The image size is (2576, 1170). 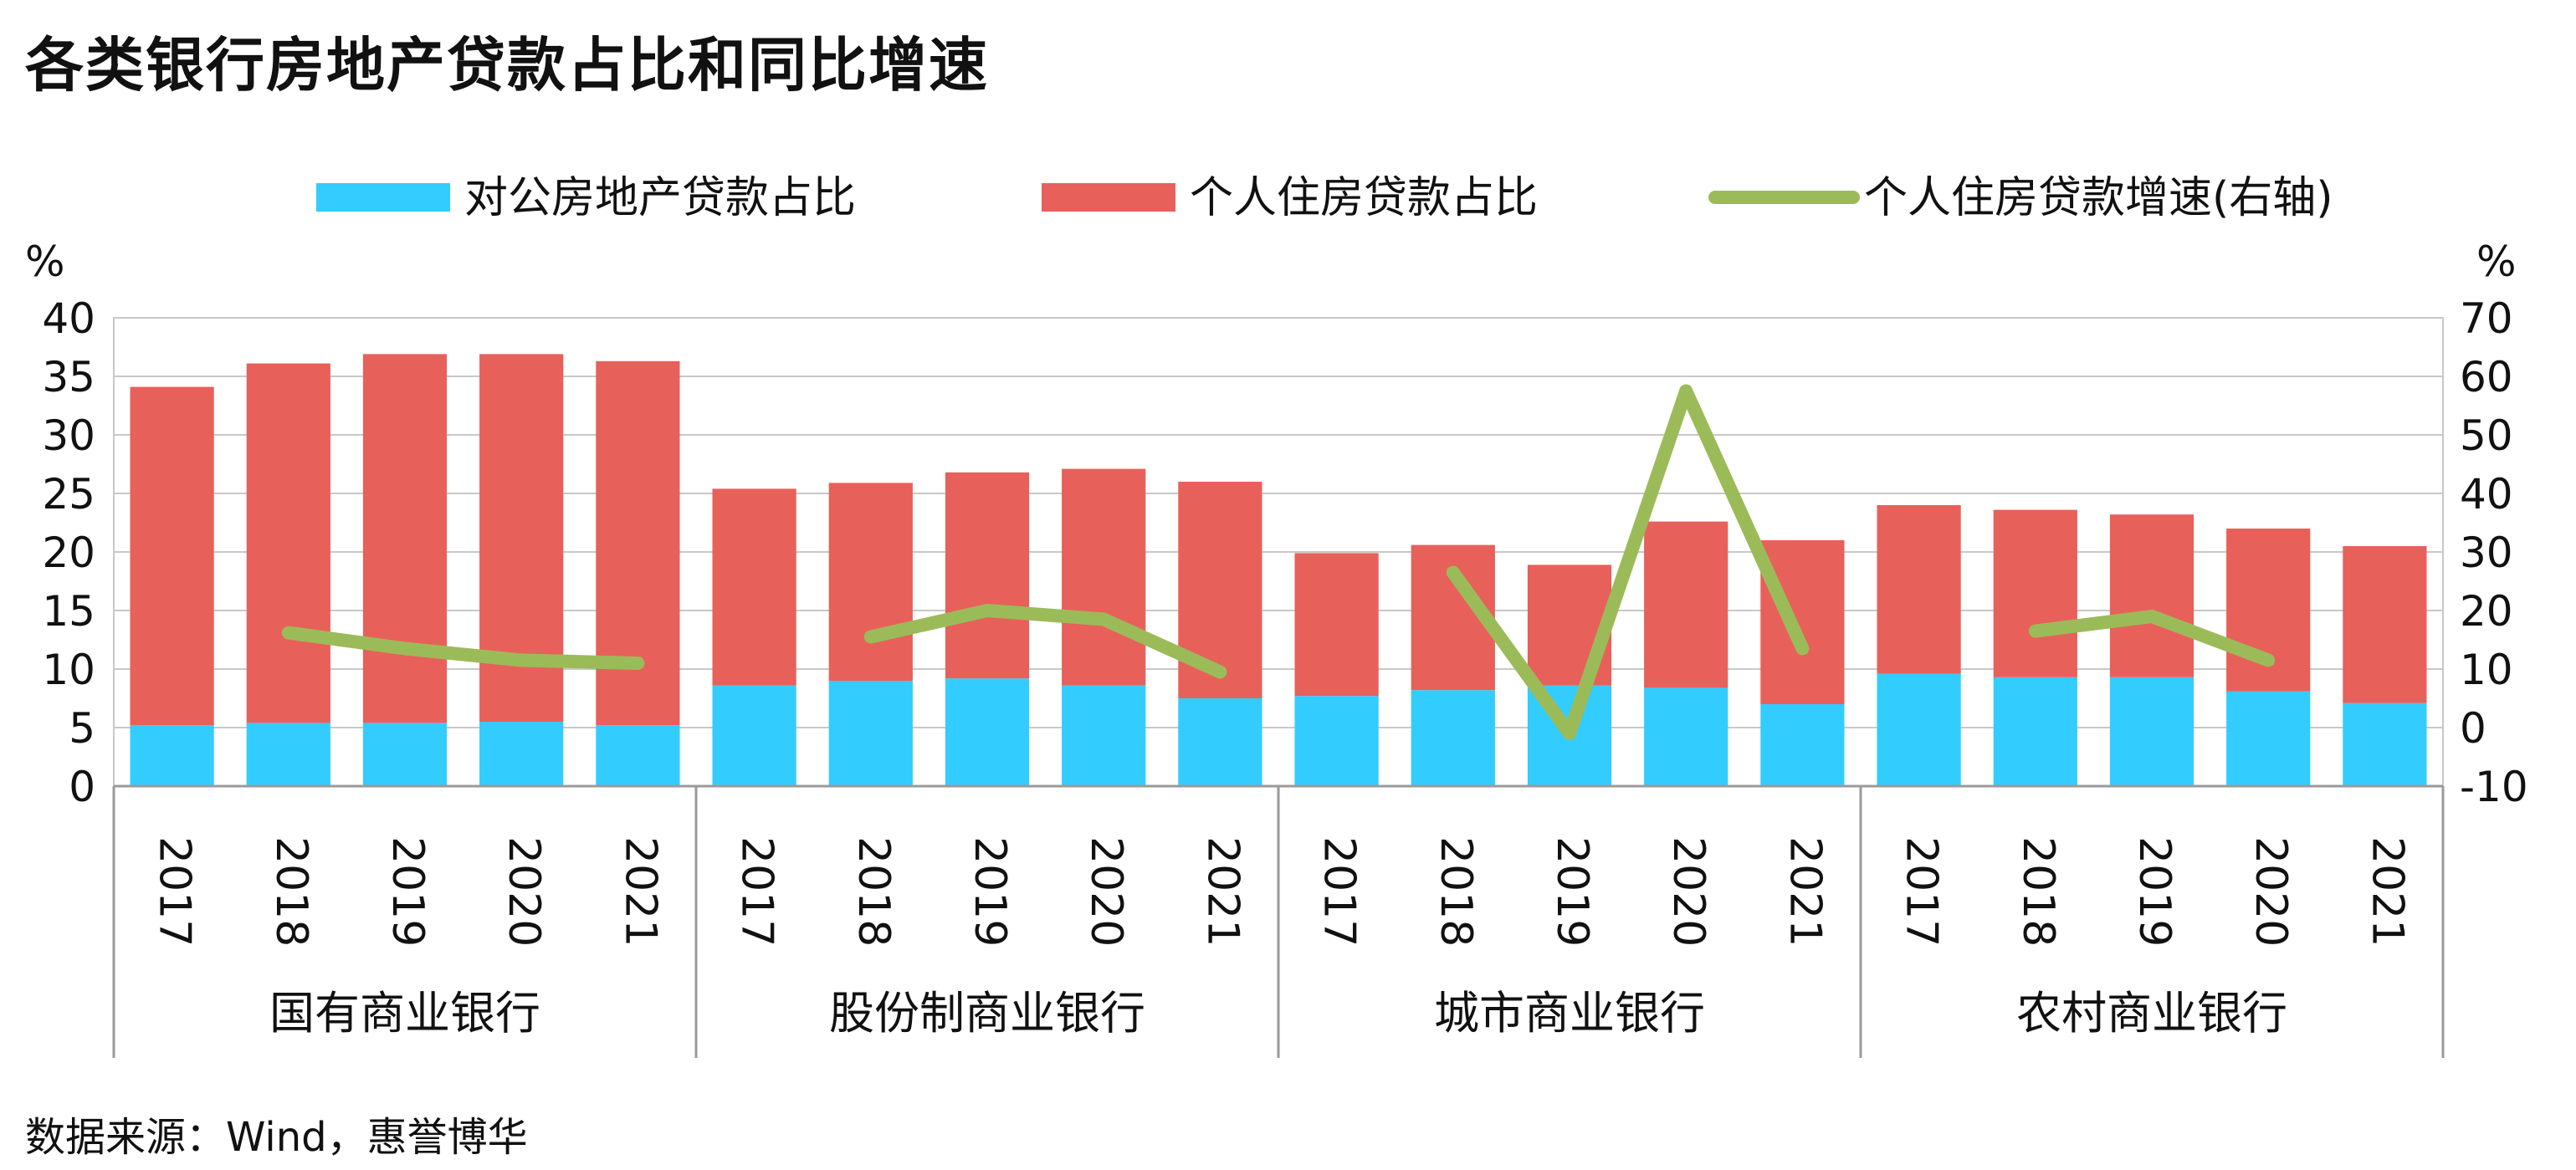 What do you see at coordinates (2152, 1013) in the screenshot?
I see `group-label: 农村商业银行` at bounding box center [2152, 1013].